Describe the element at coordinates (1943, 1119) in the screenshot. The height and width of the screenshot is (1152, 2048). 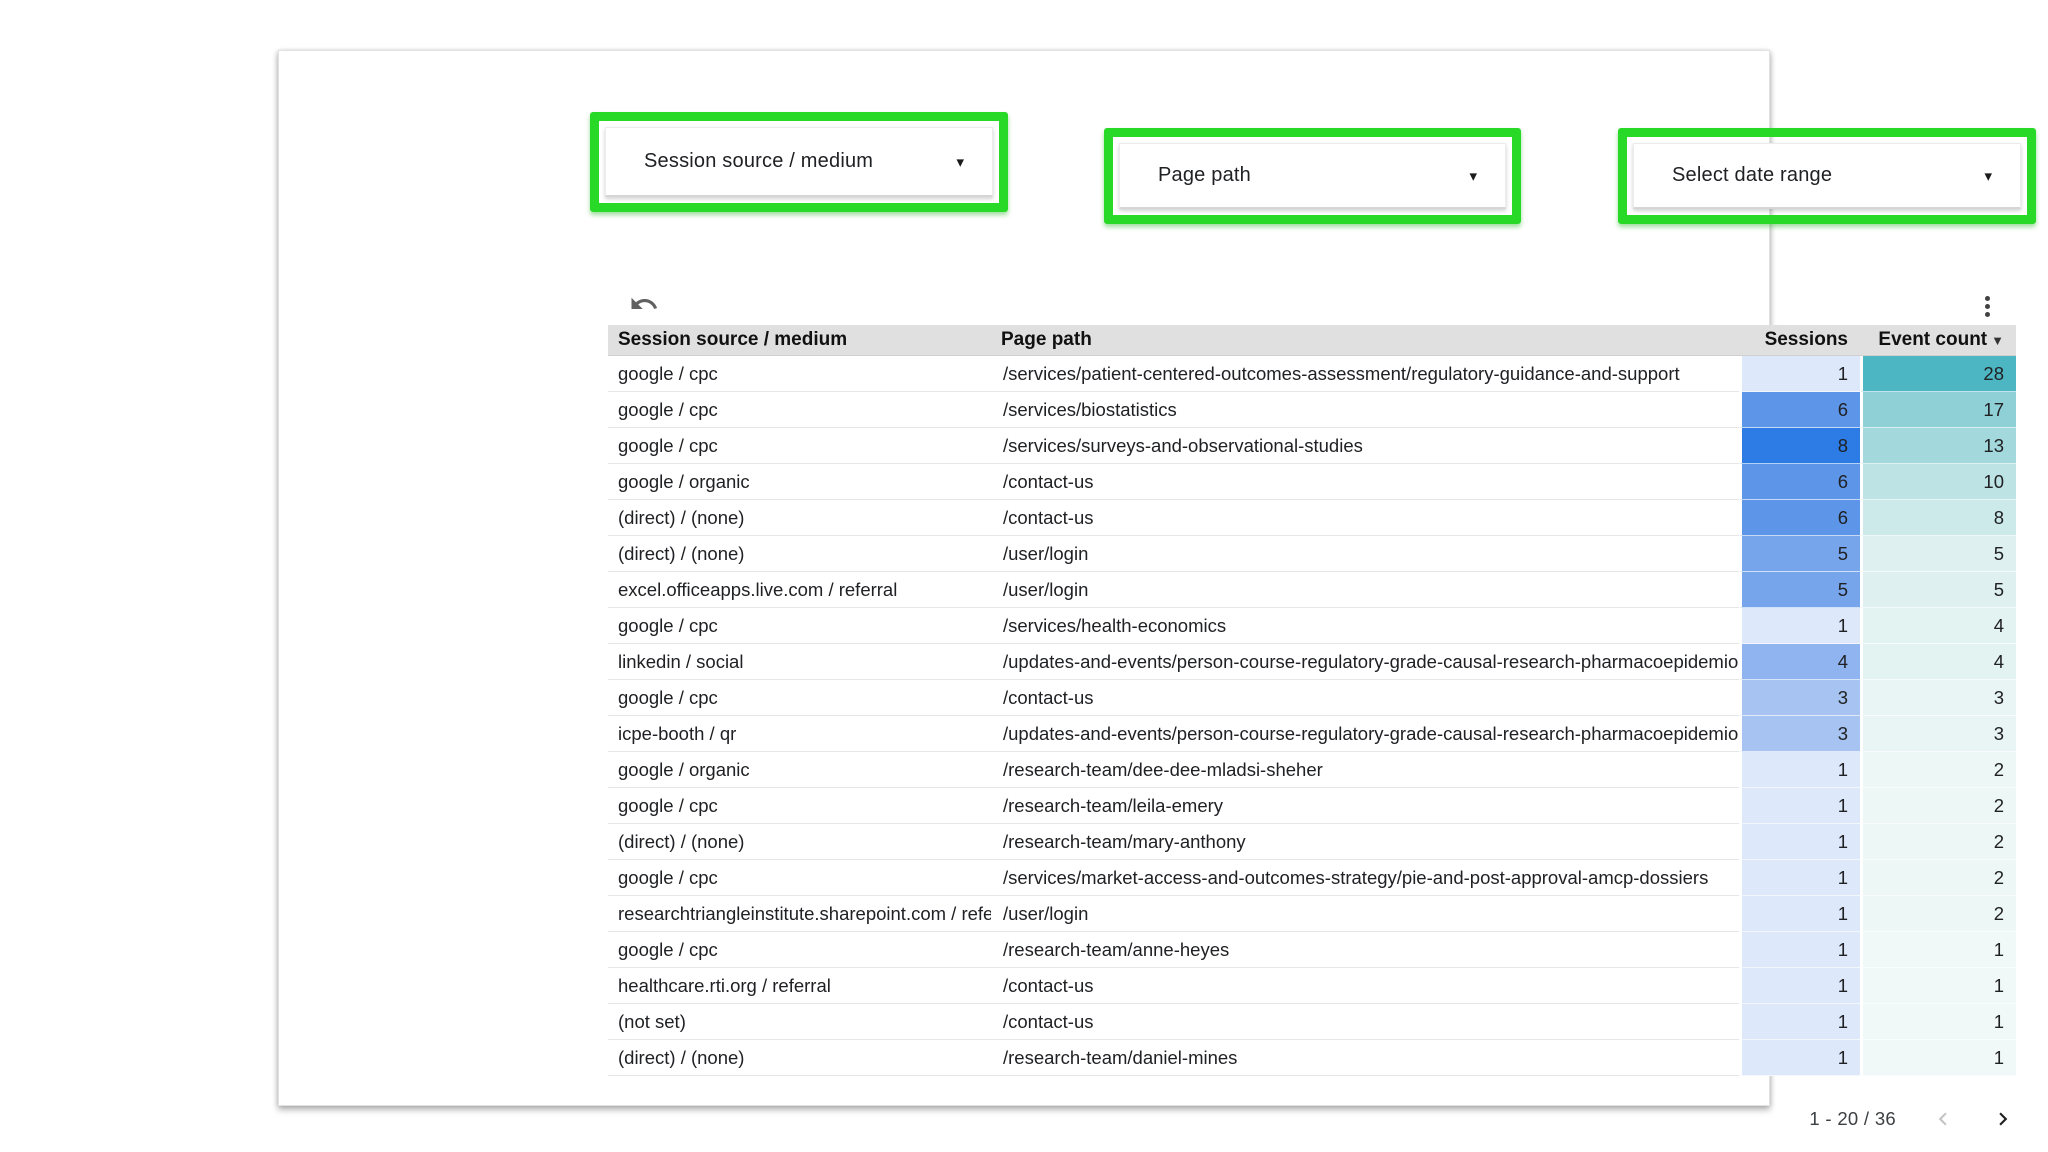
I see `previous-page-icon` at that location.